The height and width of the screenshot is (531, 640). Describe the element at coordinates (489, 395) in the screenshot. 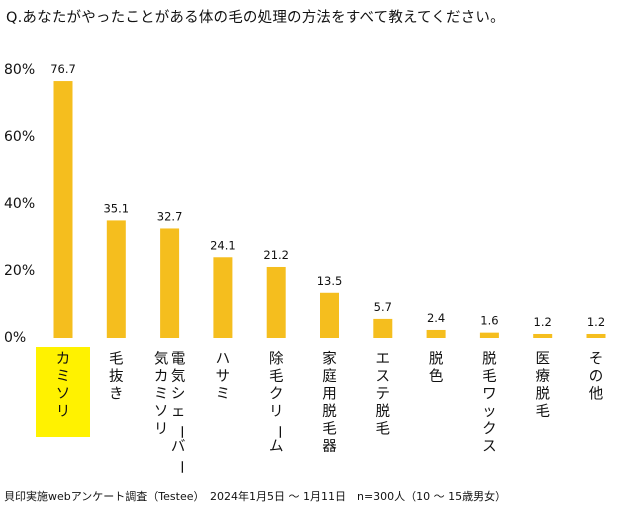

I see `category-label-char: ワ` at that location.